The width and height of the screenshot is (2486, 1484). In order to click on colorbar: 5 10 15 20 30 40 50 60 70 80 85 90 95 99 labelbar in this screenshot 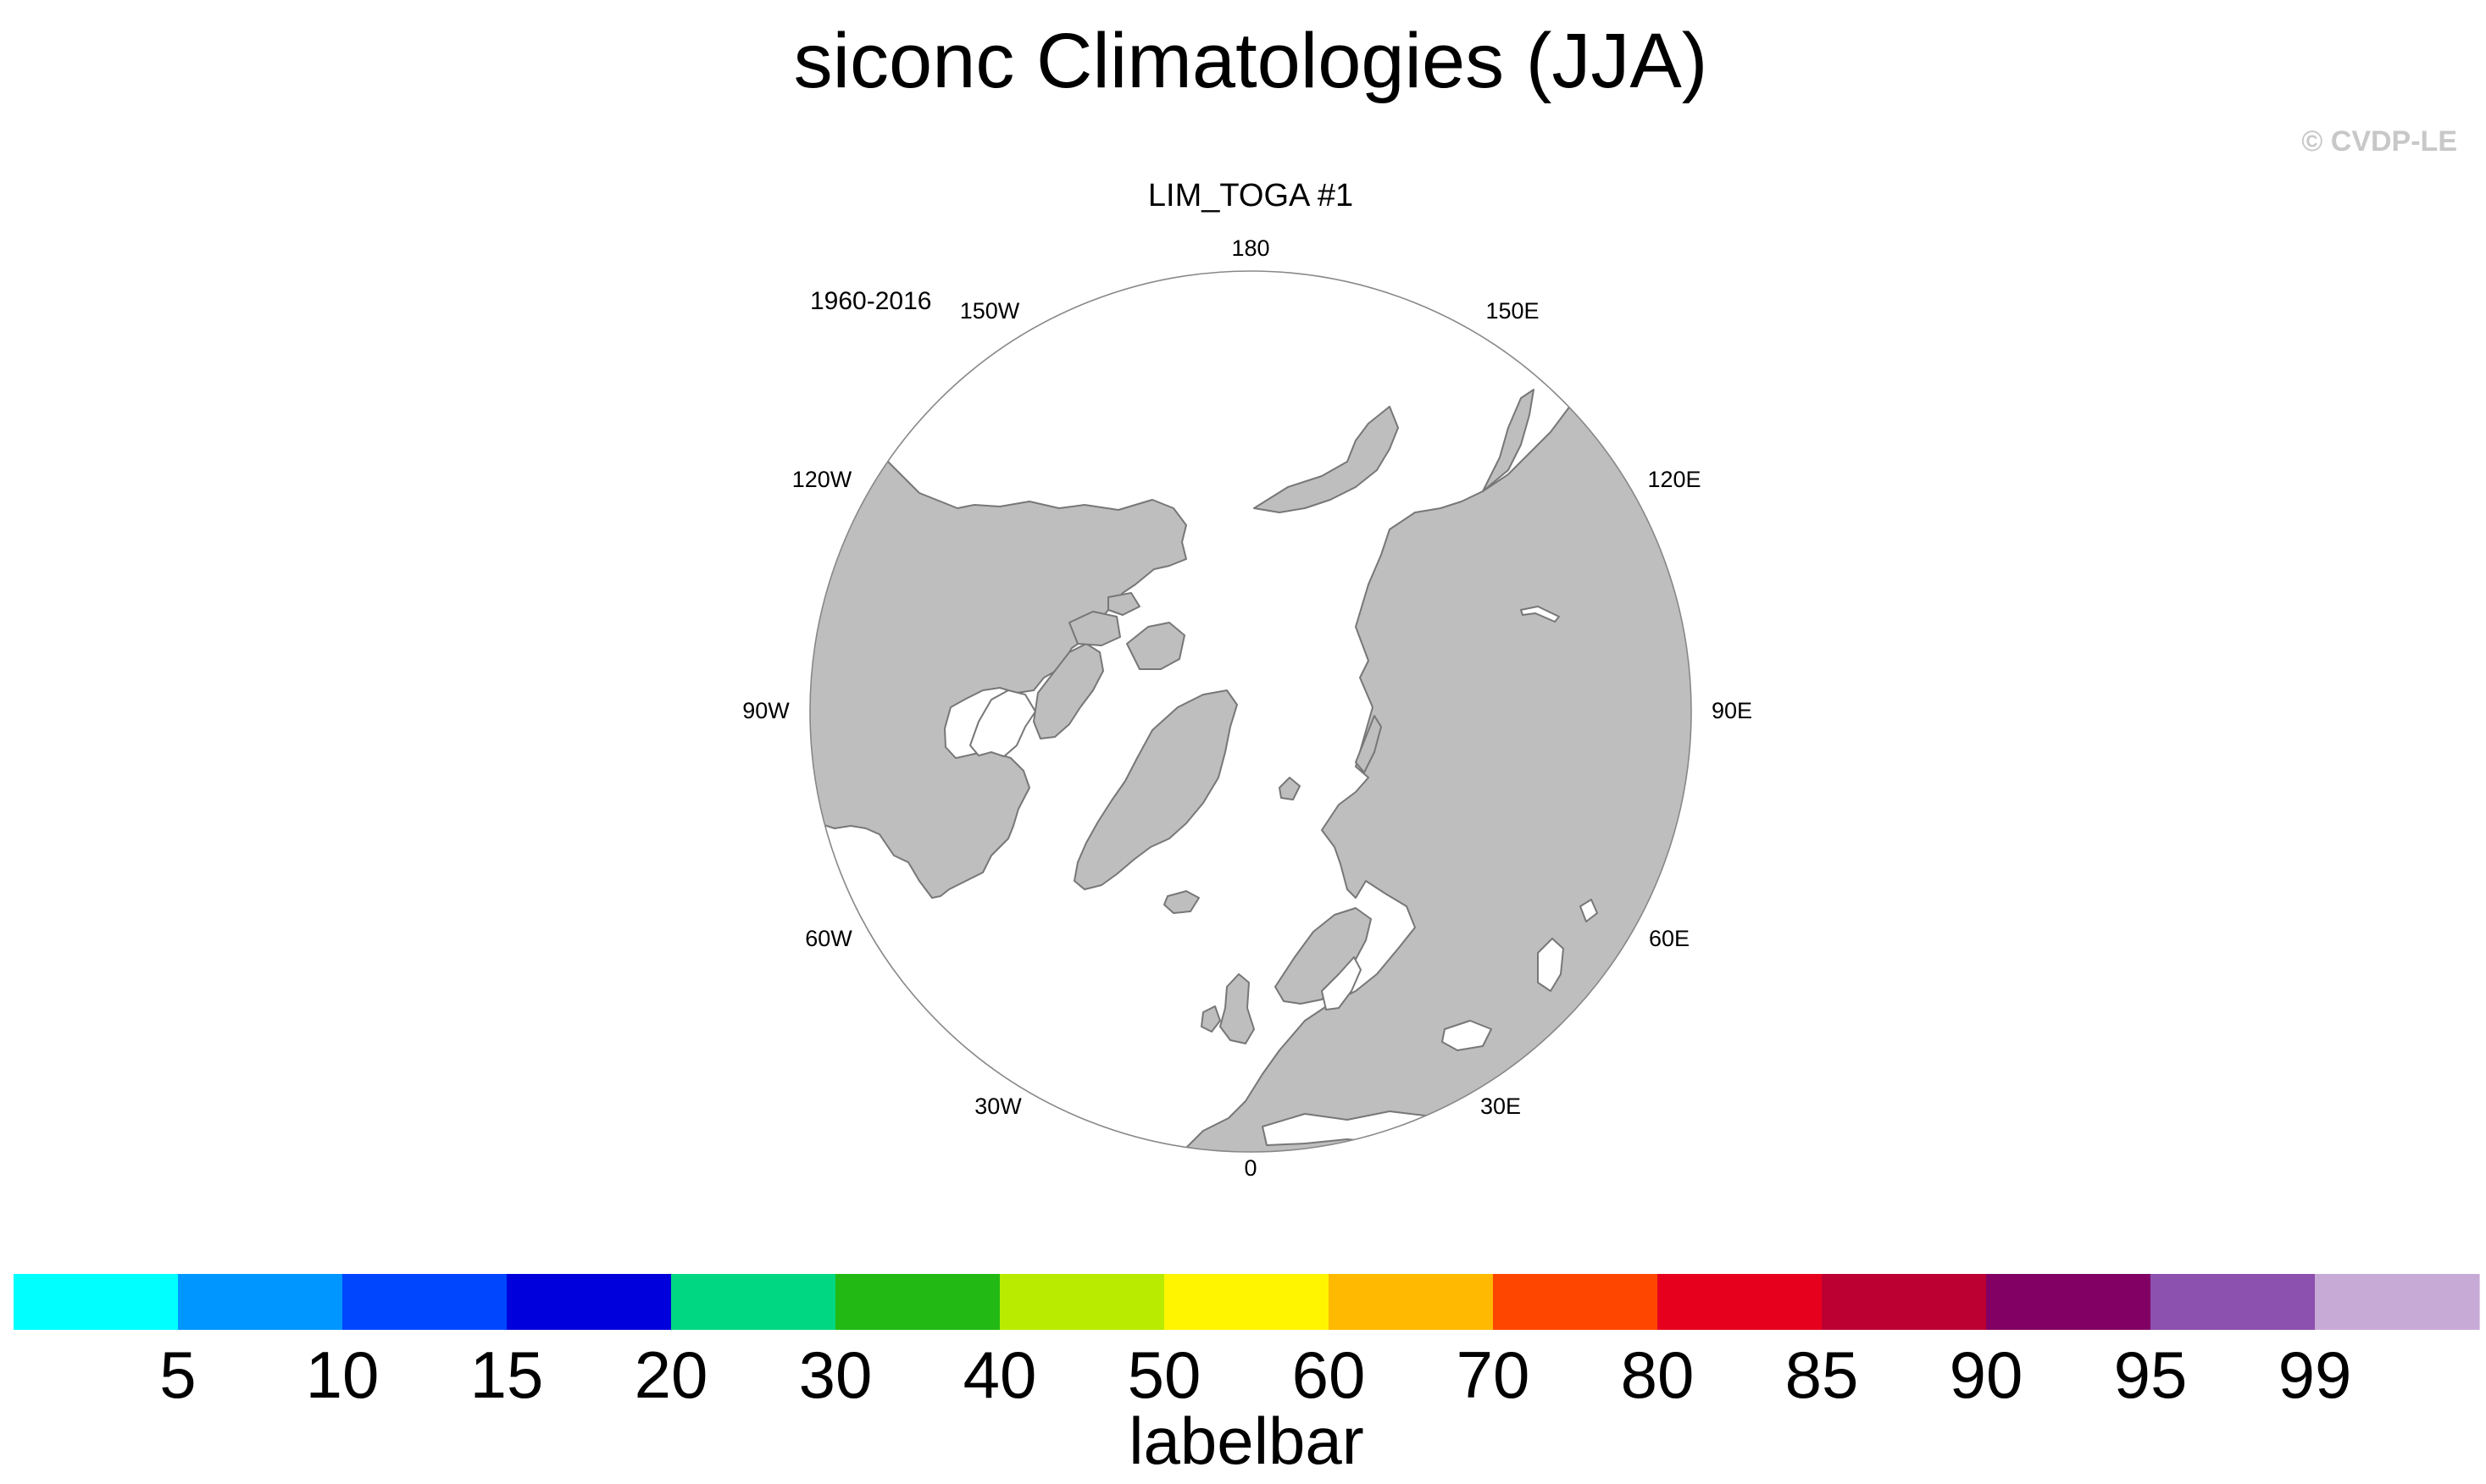, I will do `click(1247, 1376)`.